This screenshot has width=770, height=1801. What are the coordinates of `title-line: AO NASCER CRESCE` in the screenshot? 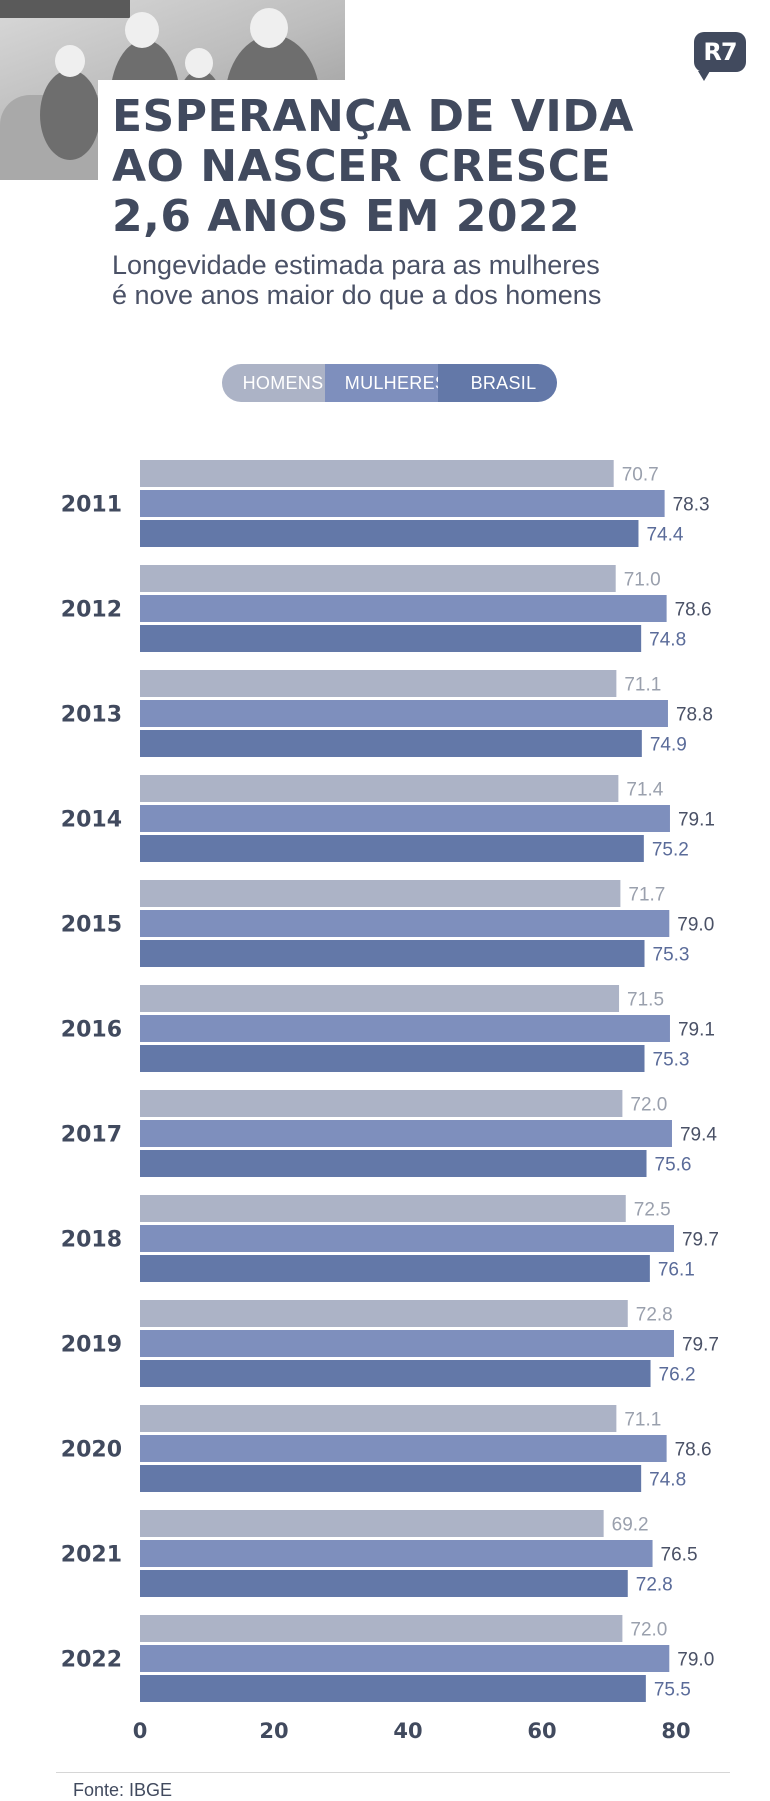 It's located at (362, 166).